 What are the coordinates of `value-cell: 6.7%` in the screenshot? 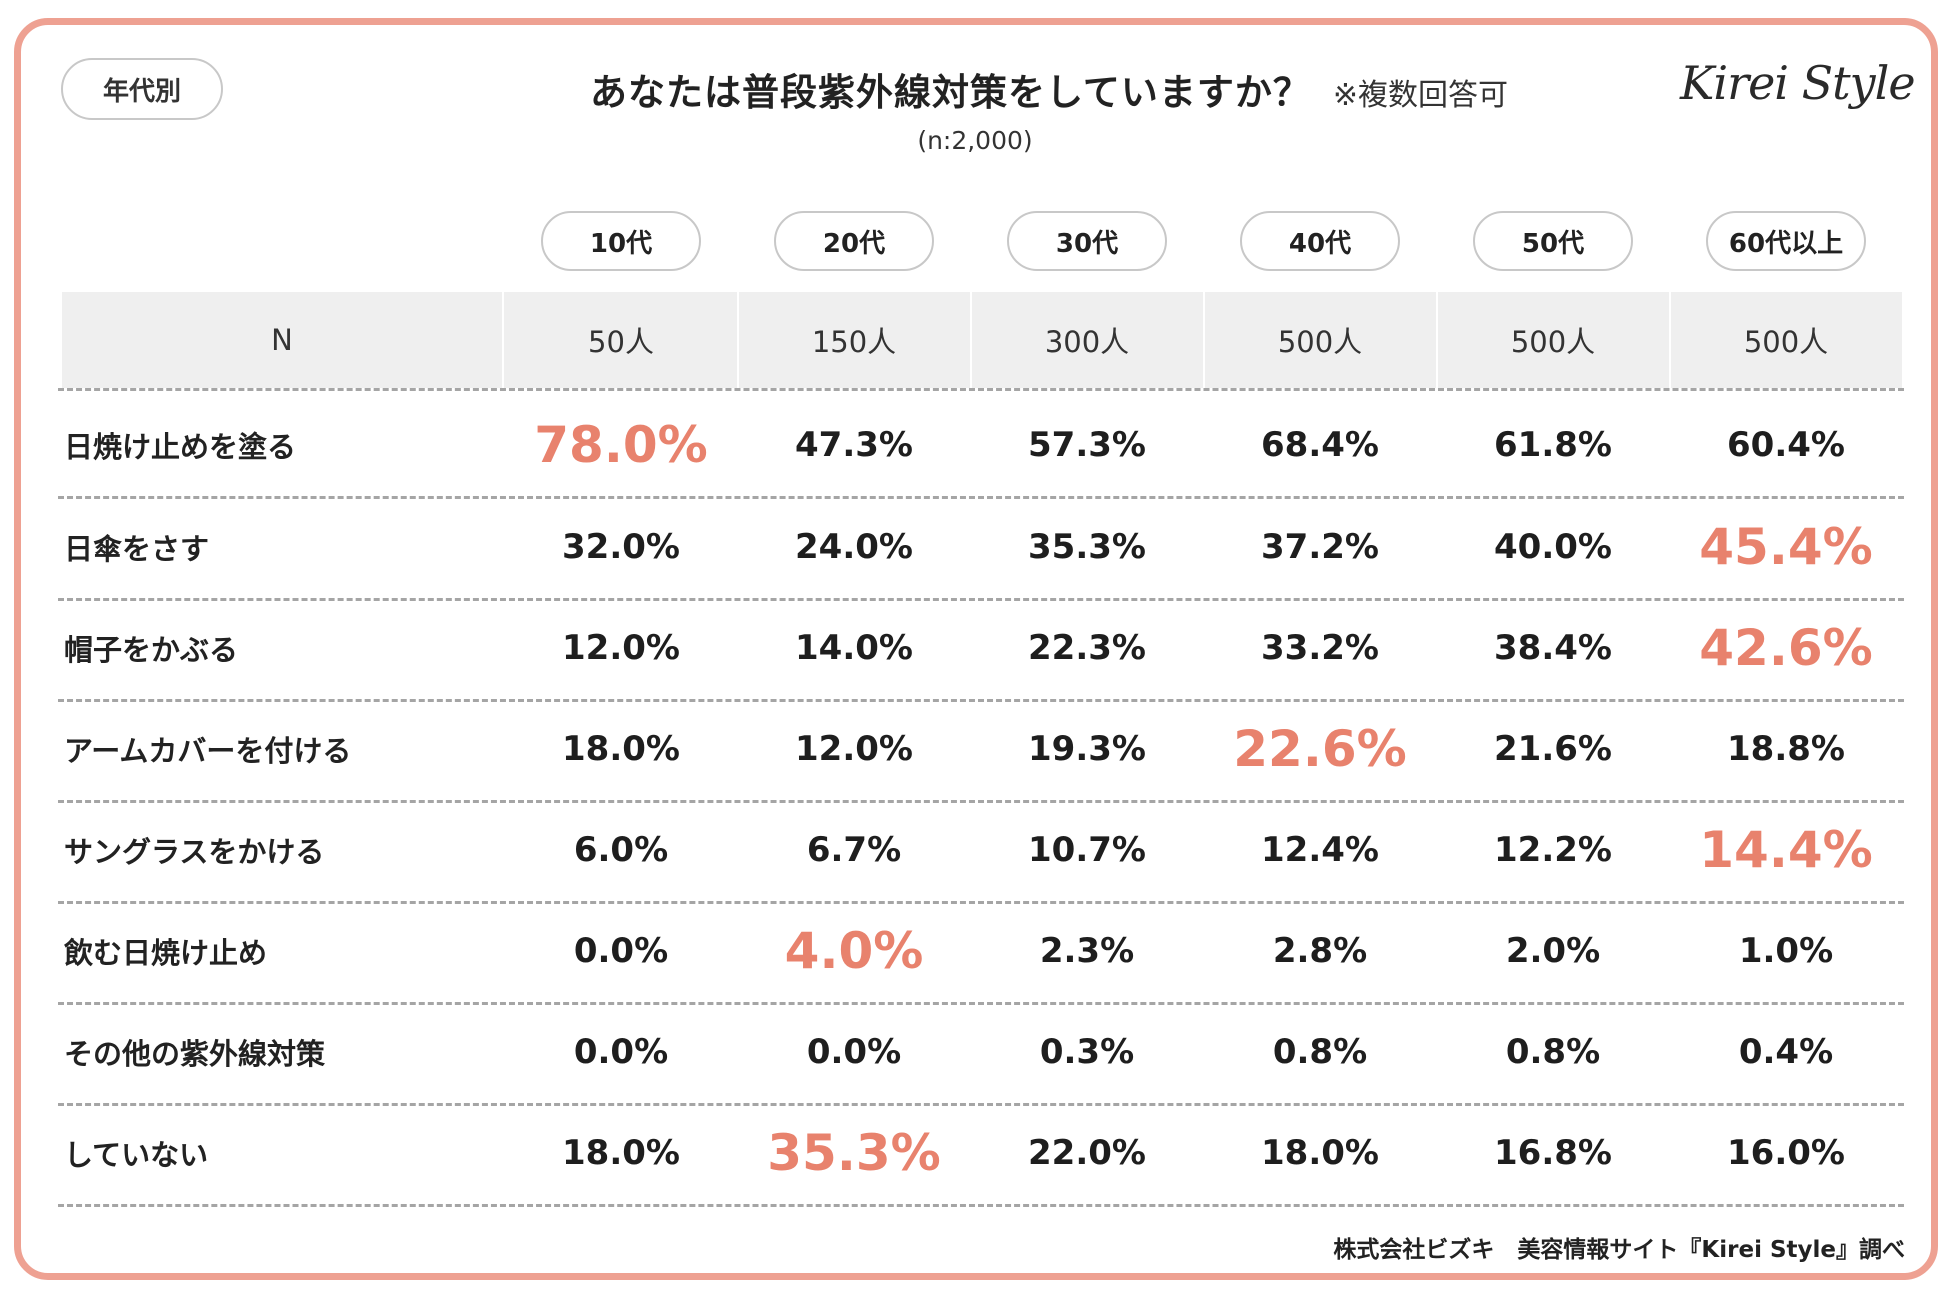 It's located at (854, 850).